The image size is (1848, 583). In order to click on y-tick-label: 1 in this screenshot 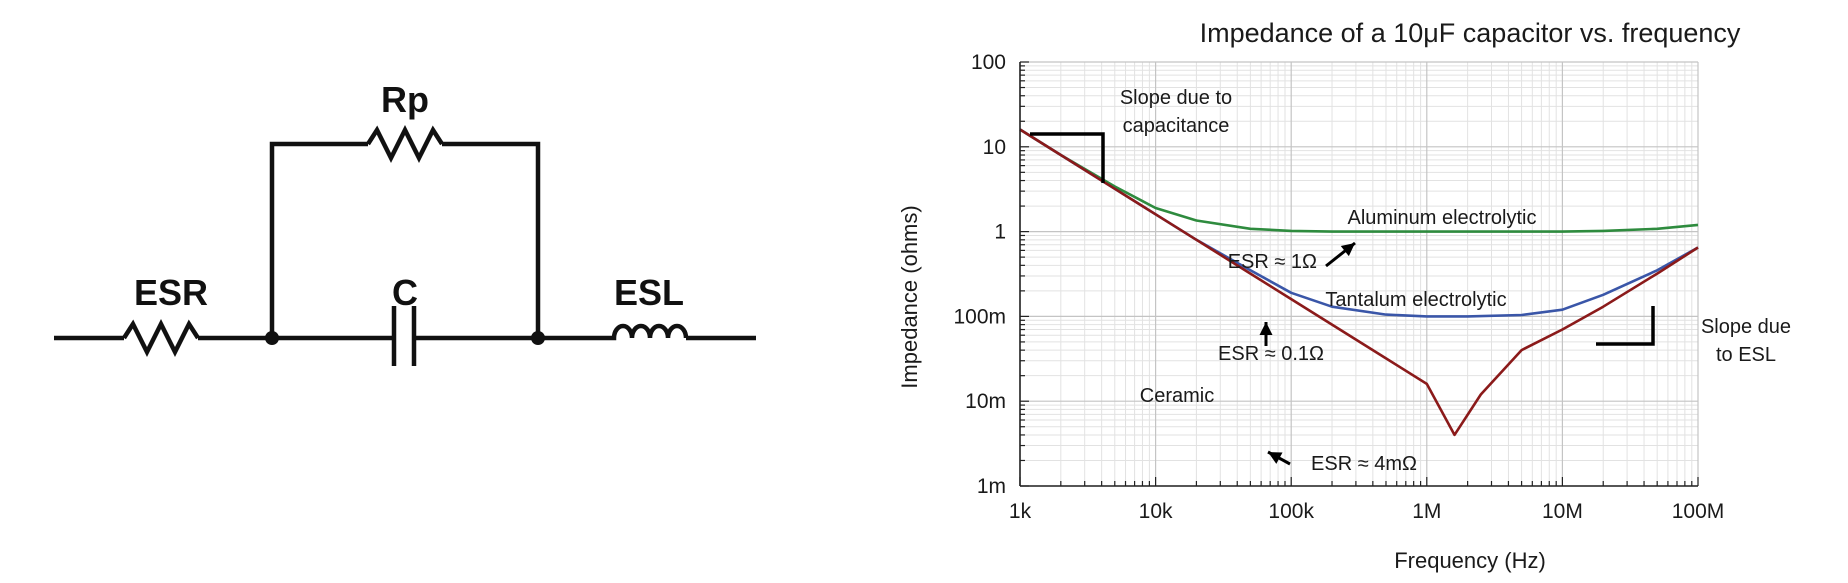, I will do `click(1000, 232)`.